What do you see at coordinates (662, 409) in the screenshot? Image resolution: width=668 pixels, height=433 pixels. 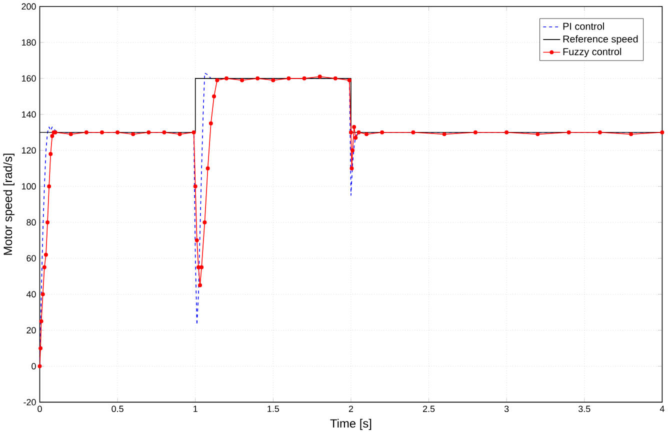 I see `x-tick-label: 4` at bounding box center [662, 409].